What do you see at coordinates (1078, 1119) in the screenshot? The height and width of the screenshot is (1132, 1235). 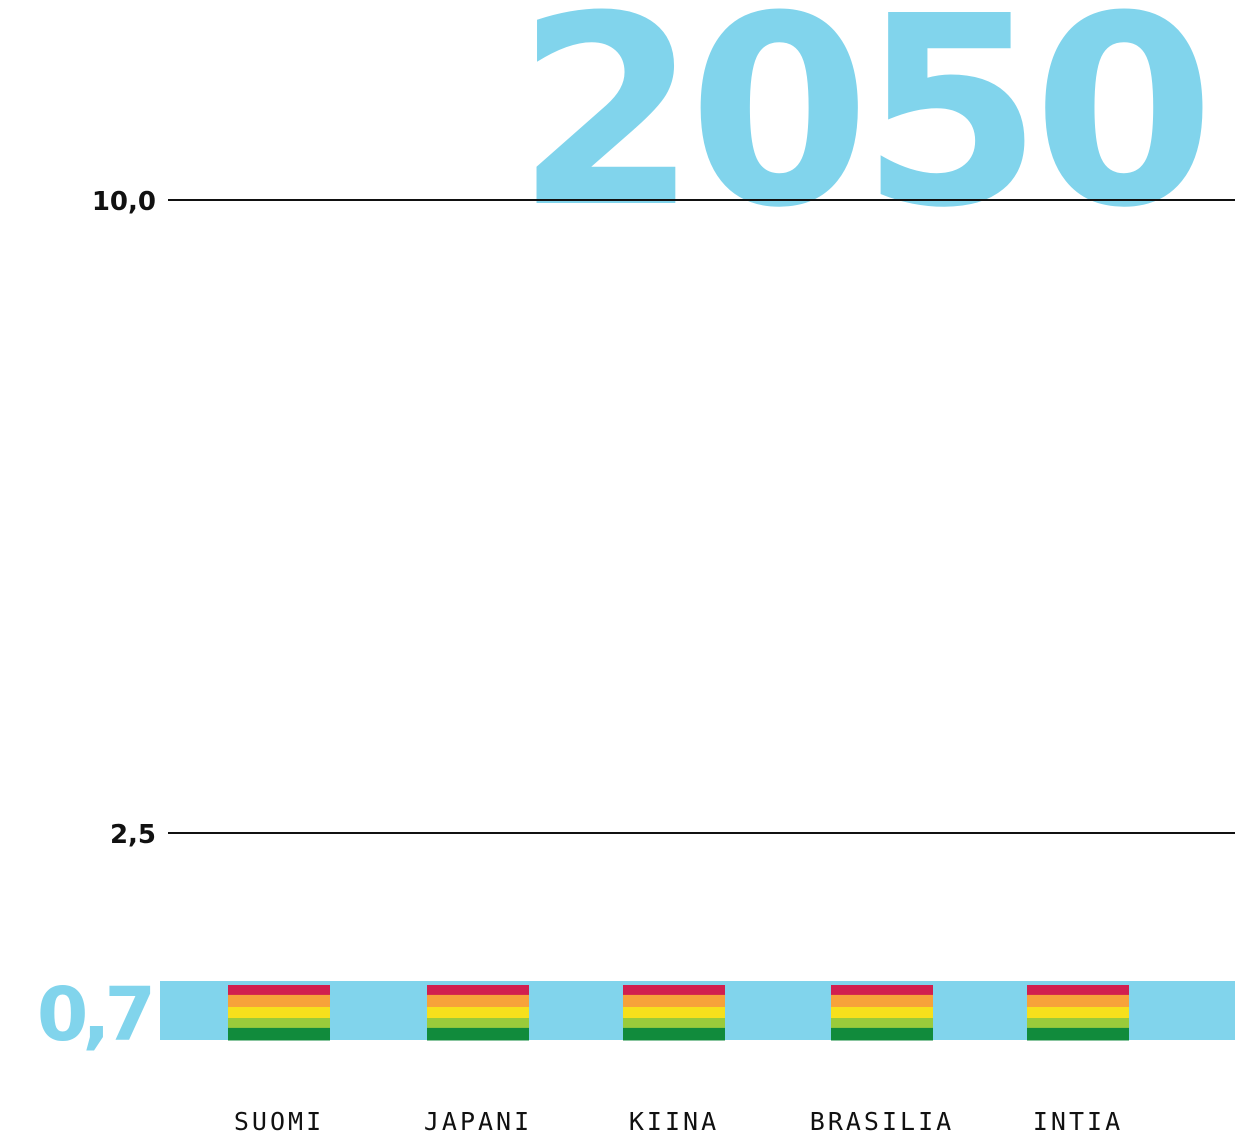 I see `category-label-intia: INTIA` at bounding box center [1078, 1119].